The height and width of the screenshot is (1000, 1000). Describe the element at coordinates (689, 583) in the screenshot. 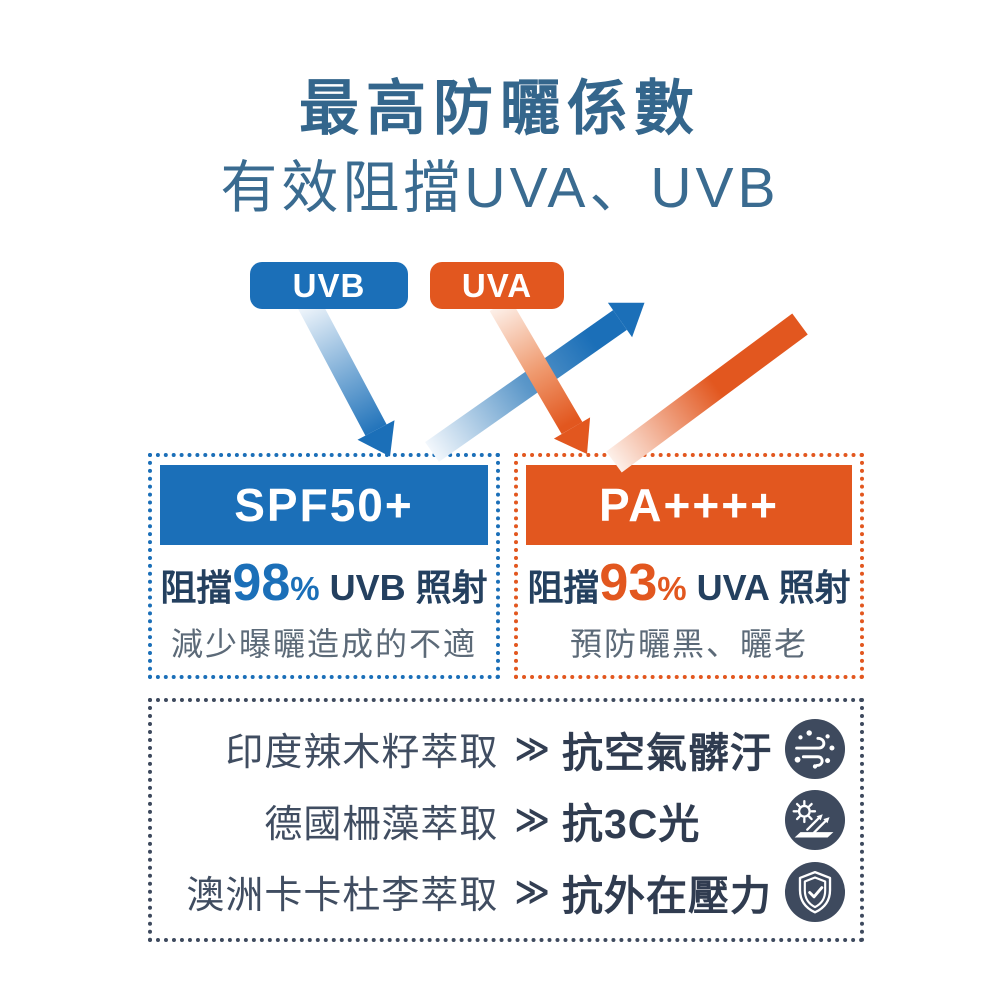

I see `pa-block-line: 阻擋93% UVA 照射` at that location.